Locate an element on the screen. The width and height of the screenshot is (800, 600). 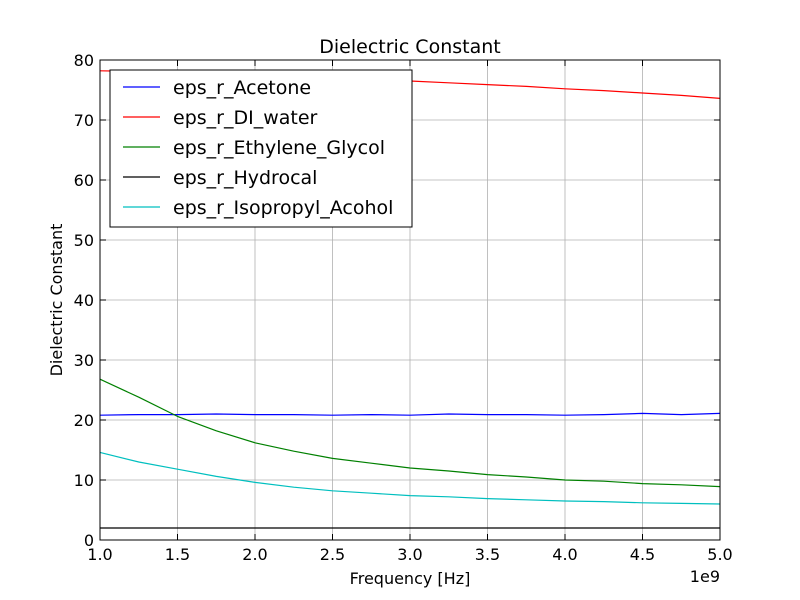
y-tick-label: 50 is located at coordinates (84, 240).